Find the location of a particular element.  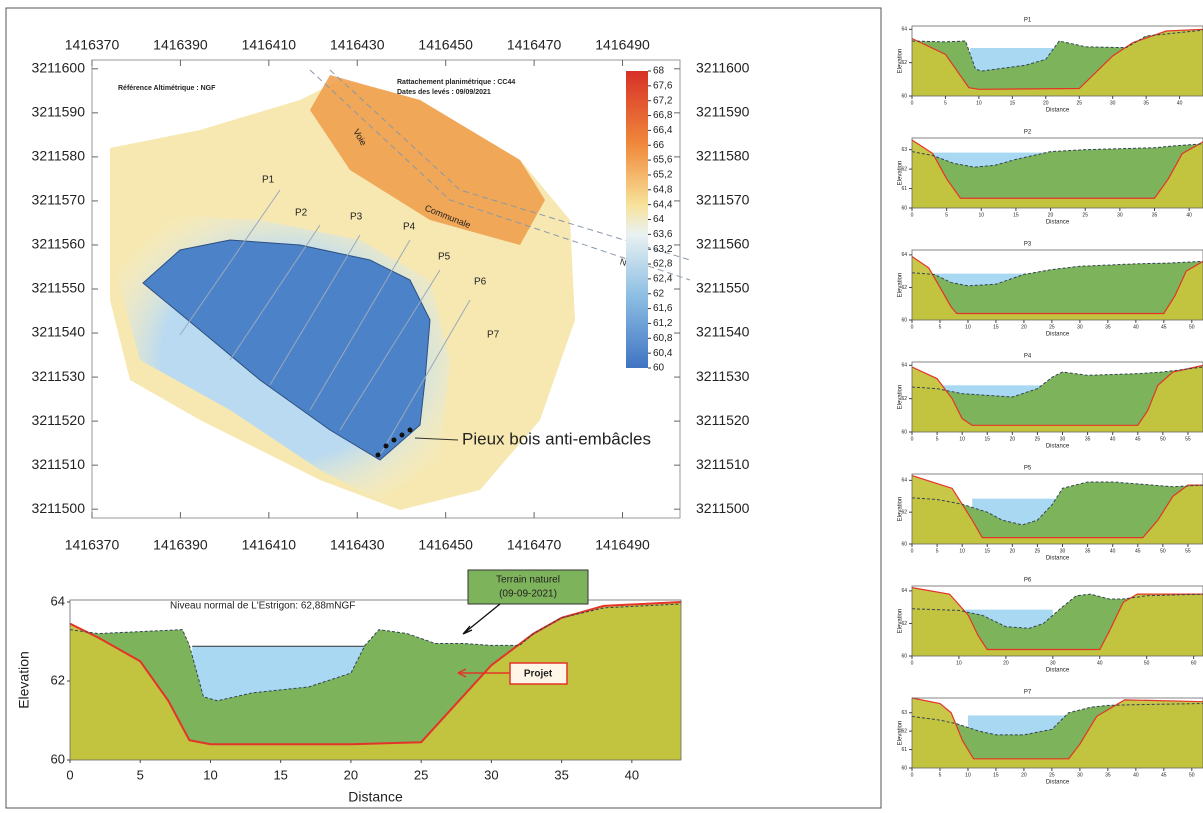

y-tick-label: 3211600 is located at coordinates (59, 68).